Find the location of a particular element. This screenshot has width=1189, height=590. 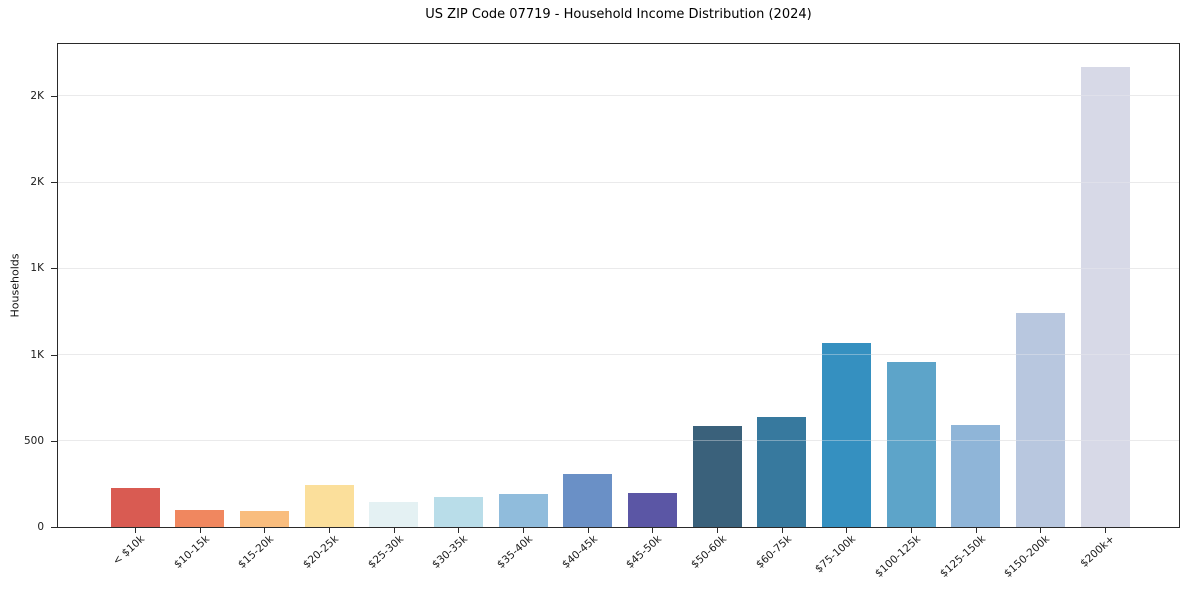

xtick-label-2: $10-15k is located at coordinates (191, 552).